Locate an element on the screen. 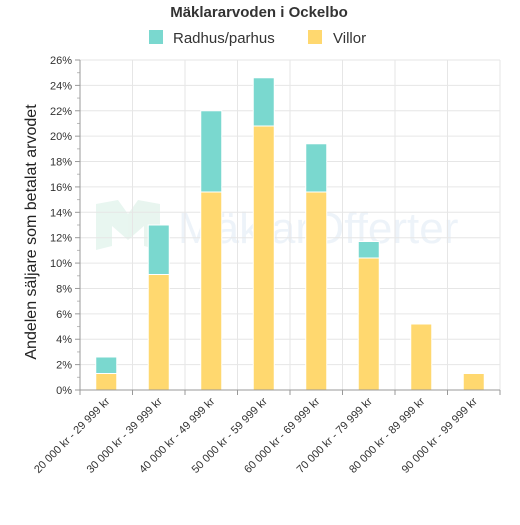 Image resolution: width=520 pixels, height=525 pixels. y-tick-label: 26% is located at coordinates (61, 61).